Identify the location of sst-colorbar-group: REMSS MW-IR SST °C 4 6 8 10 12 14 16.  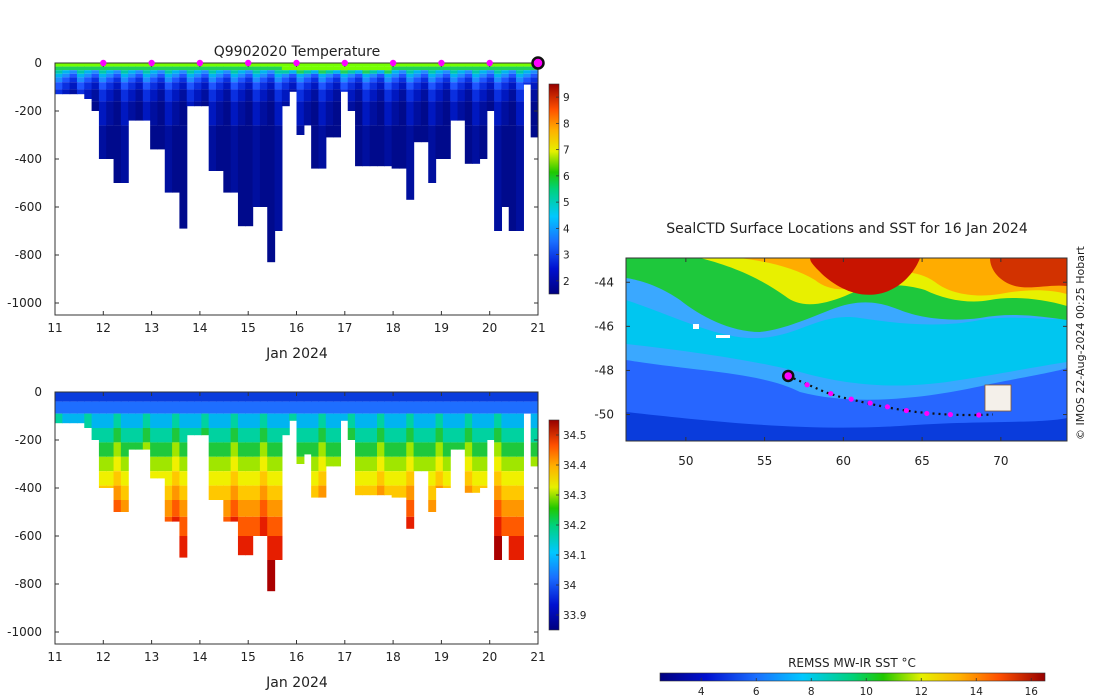
(852, 677).